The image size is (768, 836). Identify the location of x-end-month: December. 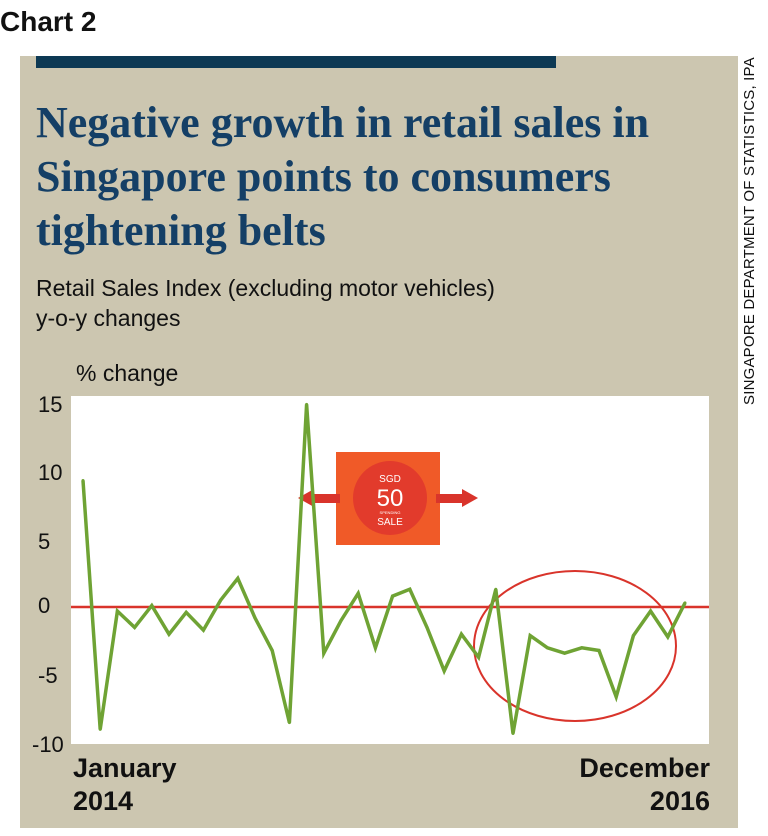
(644, 768).